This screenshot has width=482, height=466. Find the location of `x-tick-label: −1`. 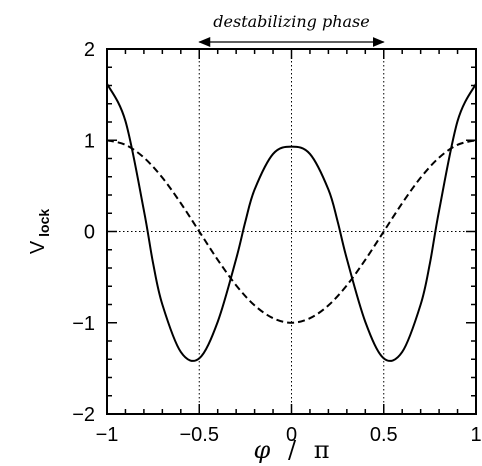

x-tick-label: −1 is located at coordinates (107, 435).